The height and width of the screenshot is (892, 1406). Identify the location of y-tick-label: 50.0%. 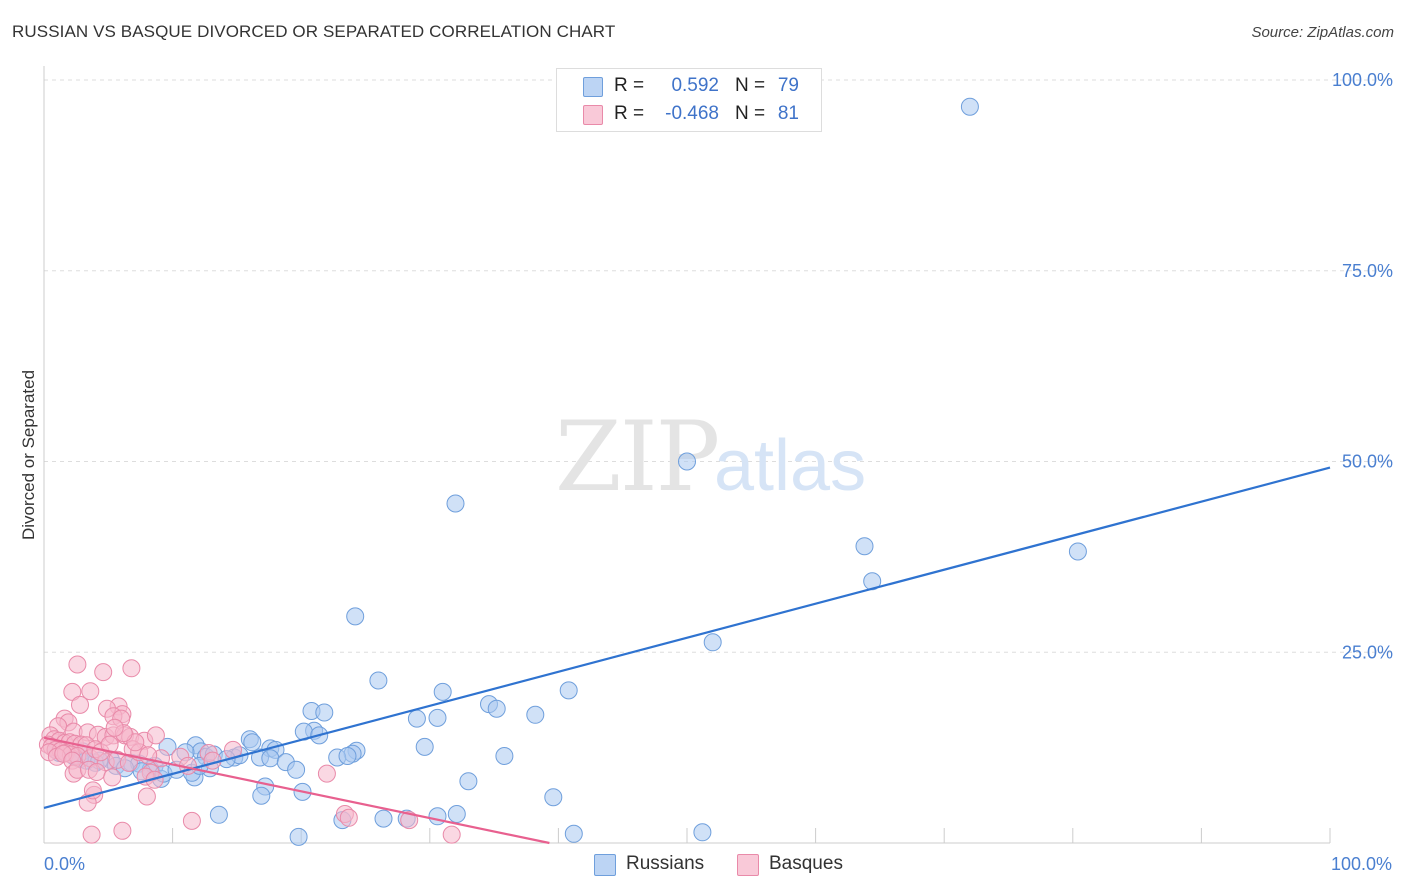
(1367, 462).